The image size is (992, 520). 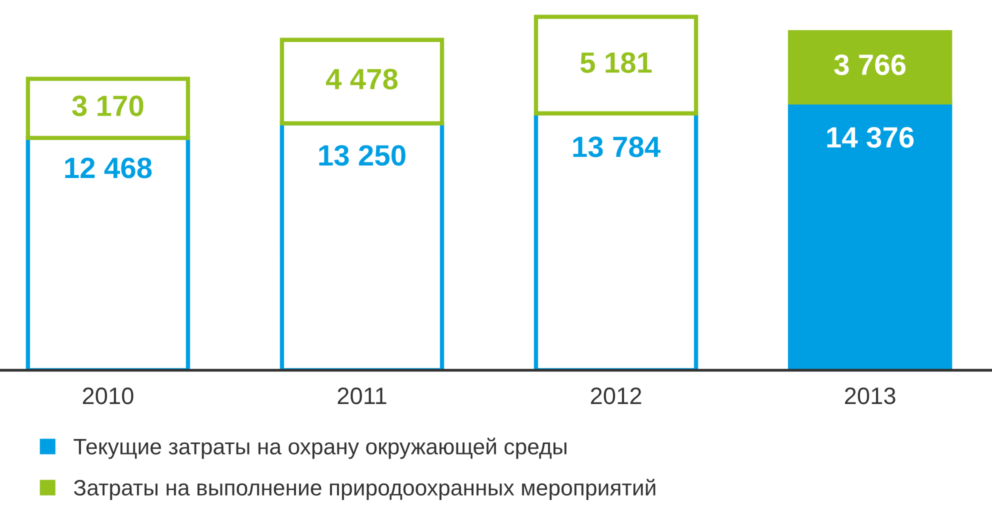 I want to click on data-label: 3 766, so click(x=870, y=65).